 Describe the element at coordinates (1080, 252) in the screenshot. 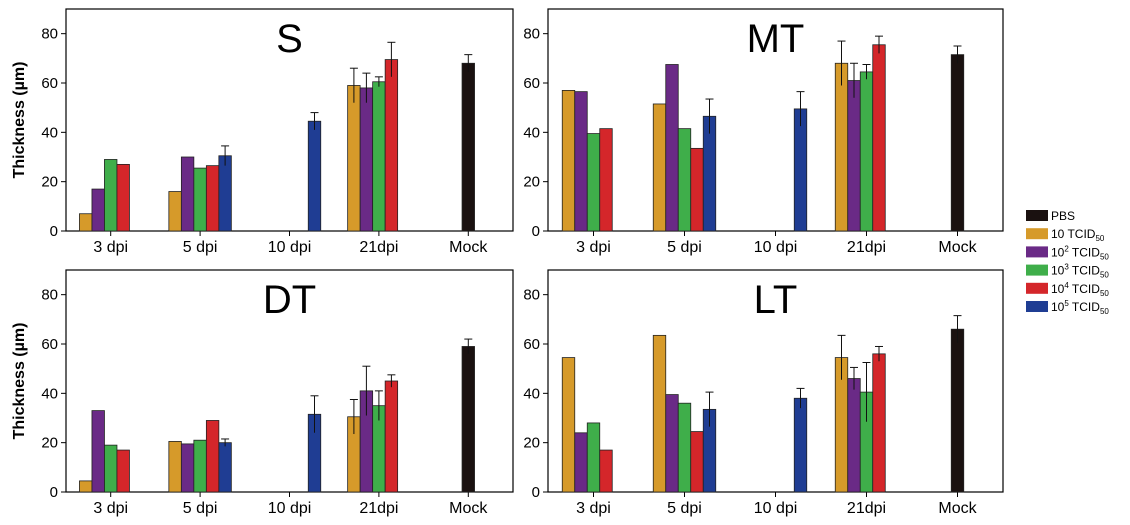

I see `legend-label: 102 TCID50` at that location.